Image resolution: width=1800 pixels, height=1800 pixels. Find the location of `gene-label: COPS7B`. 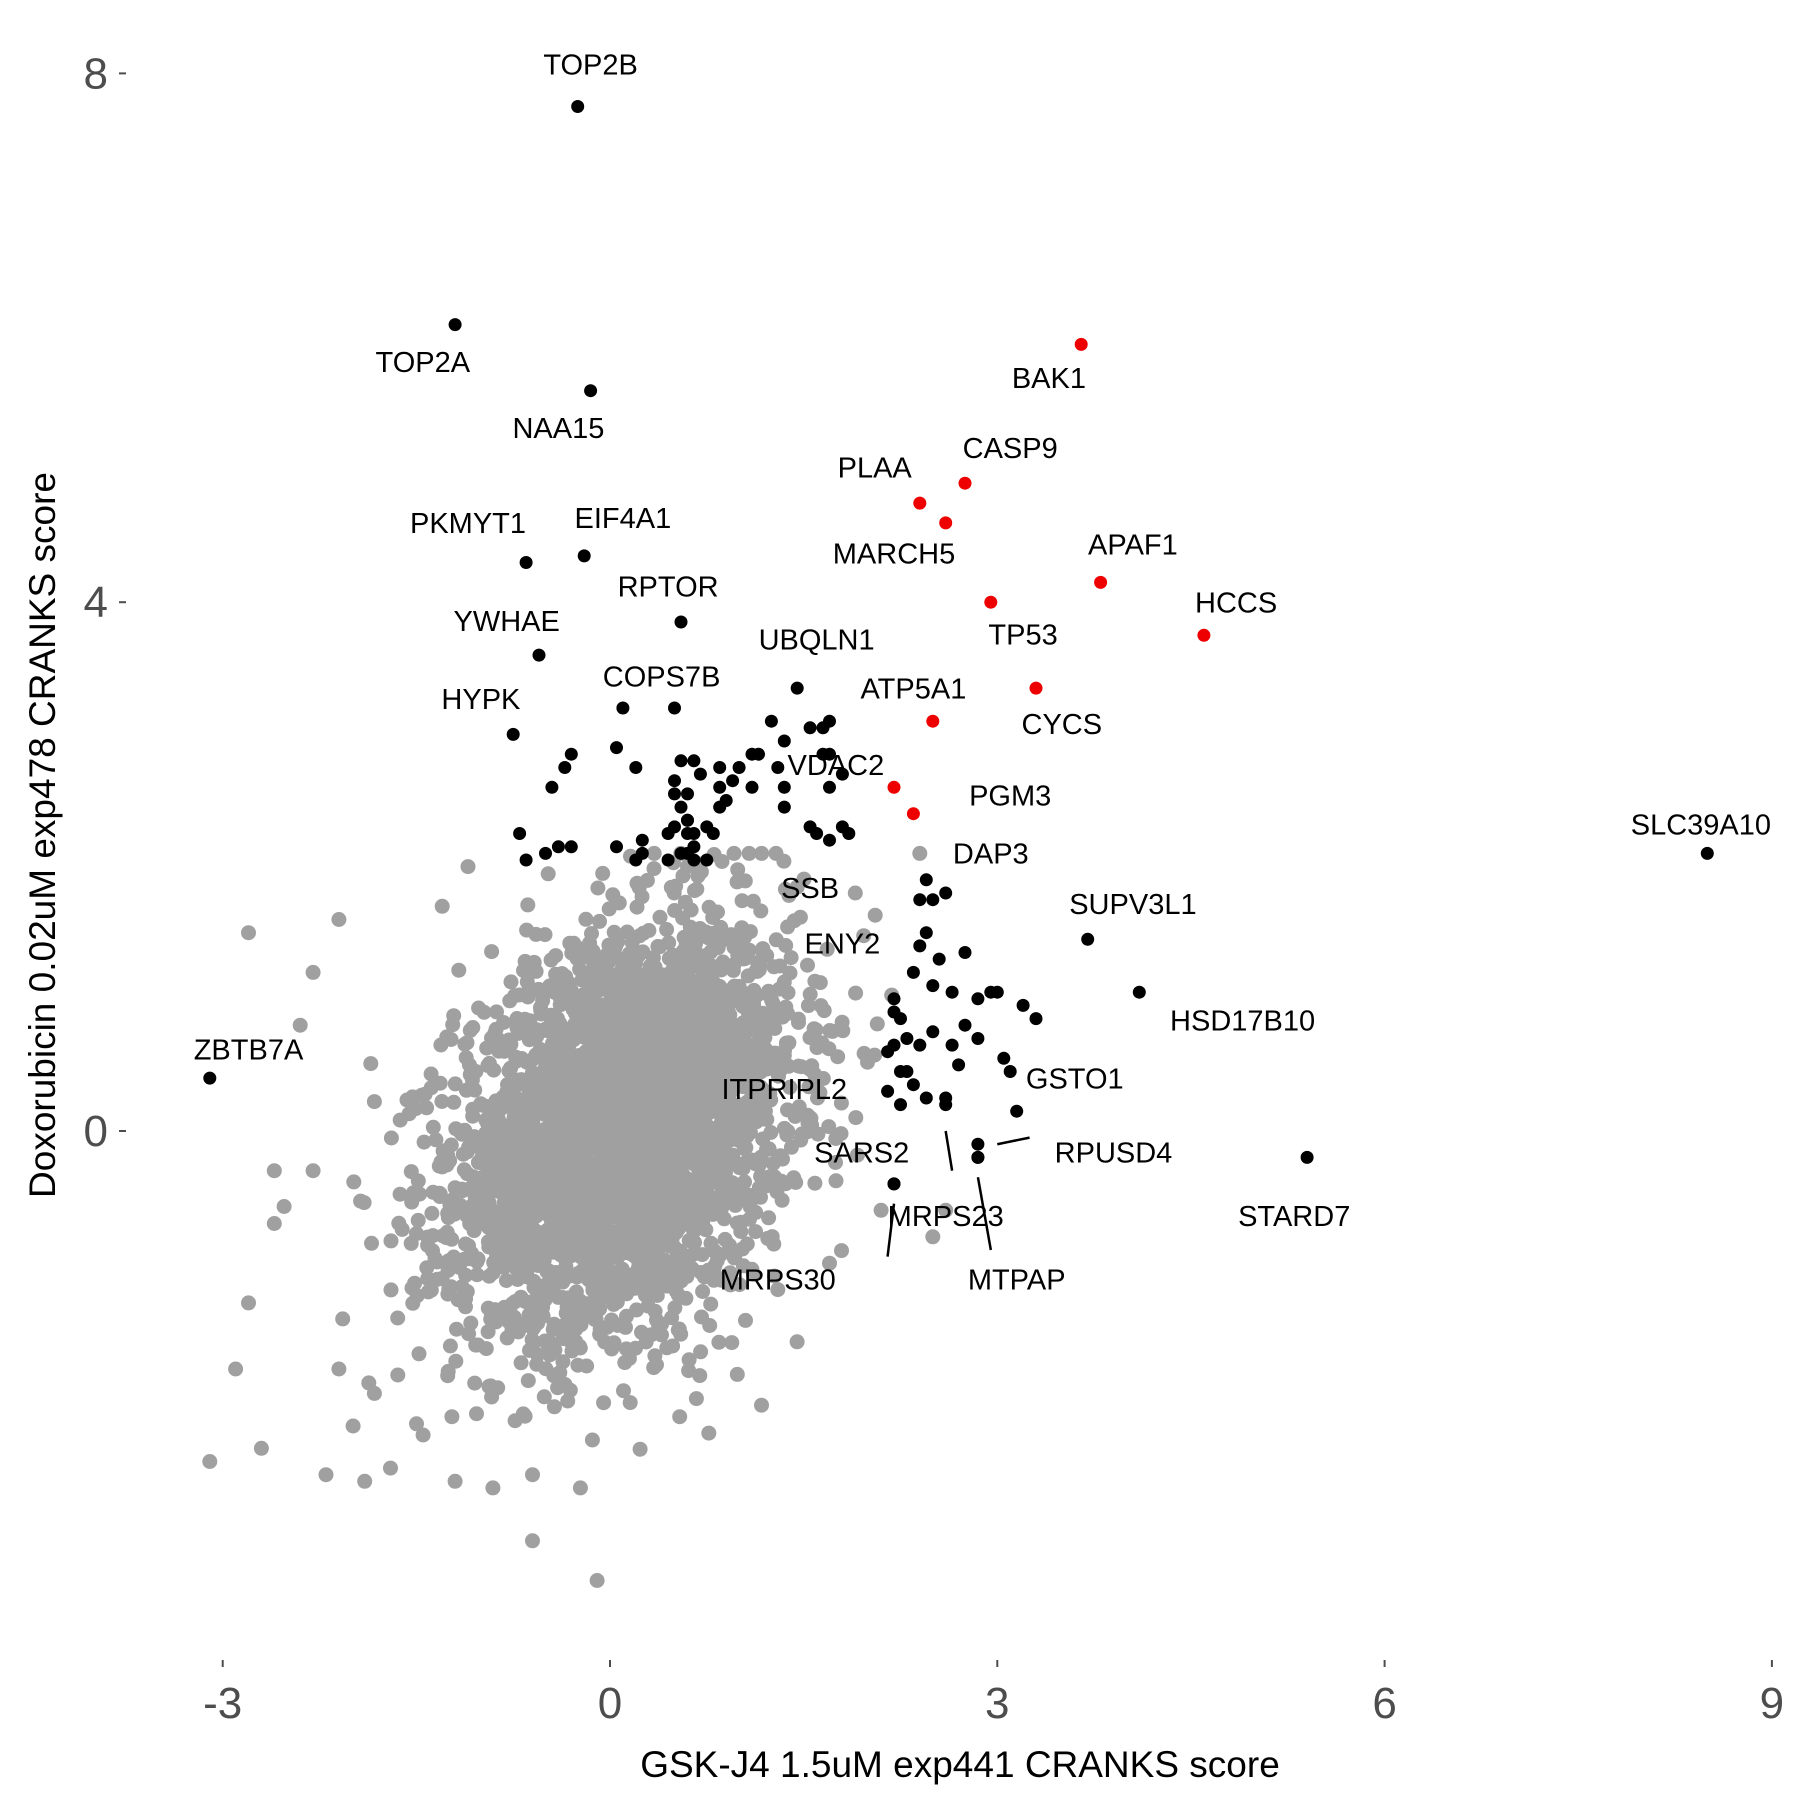

gene-label: COPS7B is located at coordinates (662, 678).